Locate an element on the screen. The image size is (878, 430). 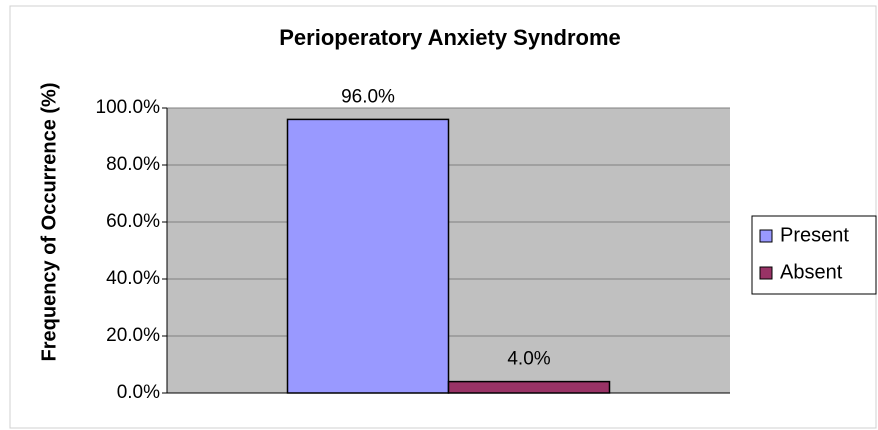
legend-label: Present is located at coordinates (814, 235).